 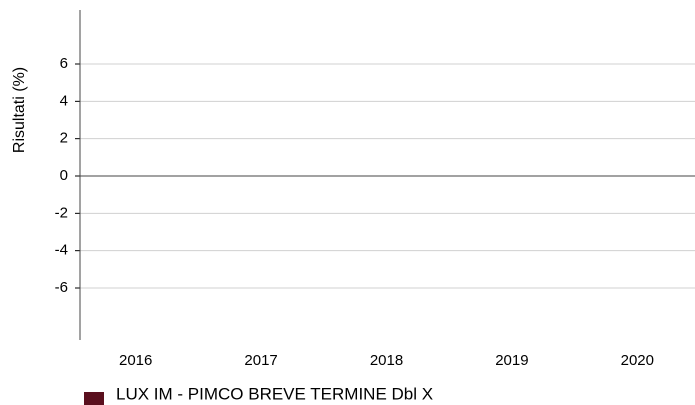 What do you see at coordinates (274, 393) in the screenshot?
I see `legend-label: LUX IM - PIMCO BREVE TERMINE Dbl X` at bounding box center [274, 393].